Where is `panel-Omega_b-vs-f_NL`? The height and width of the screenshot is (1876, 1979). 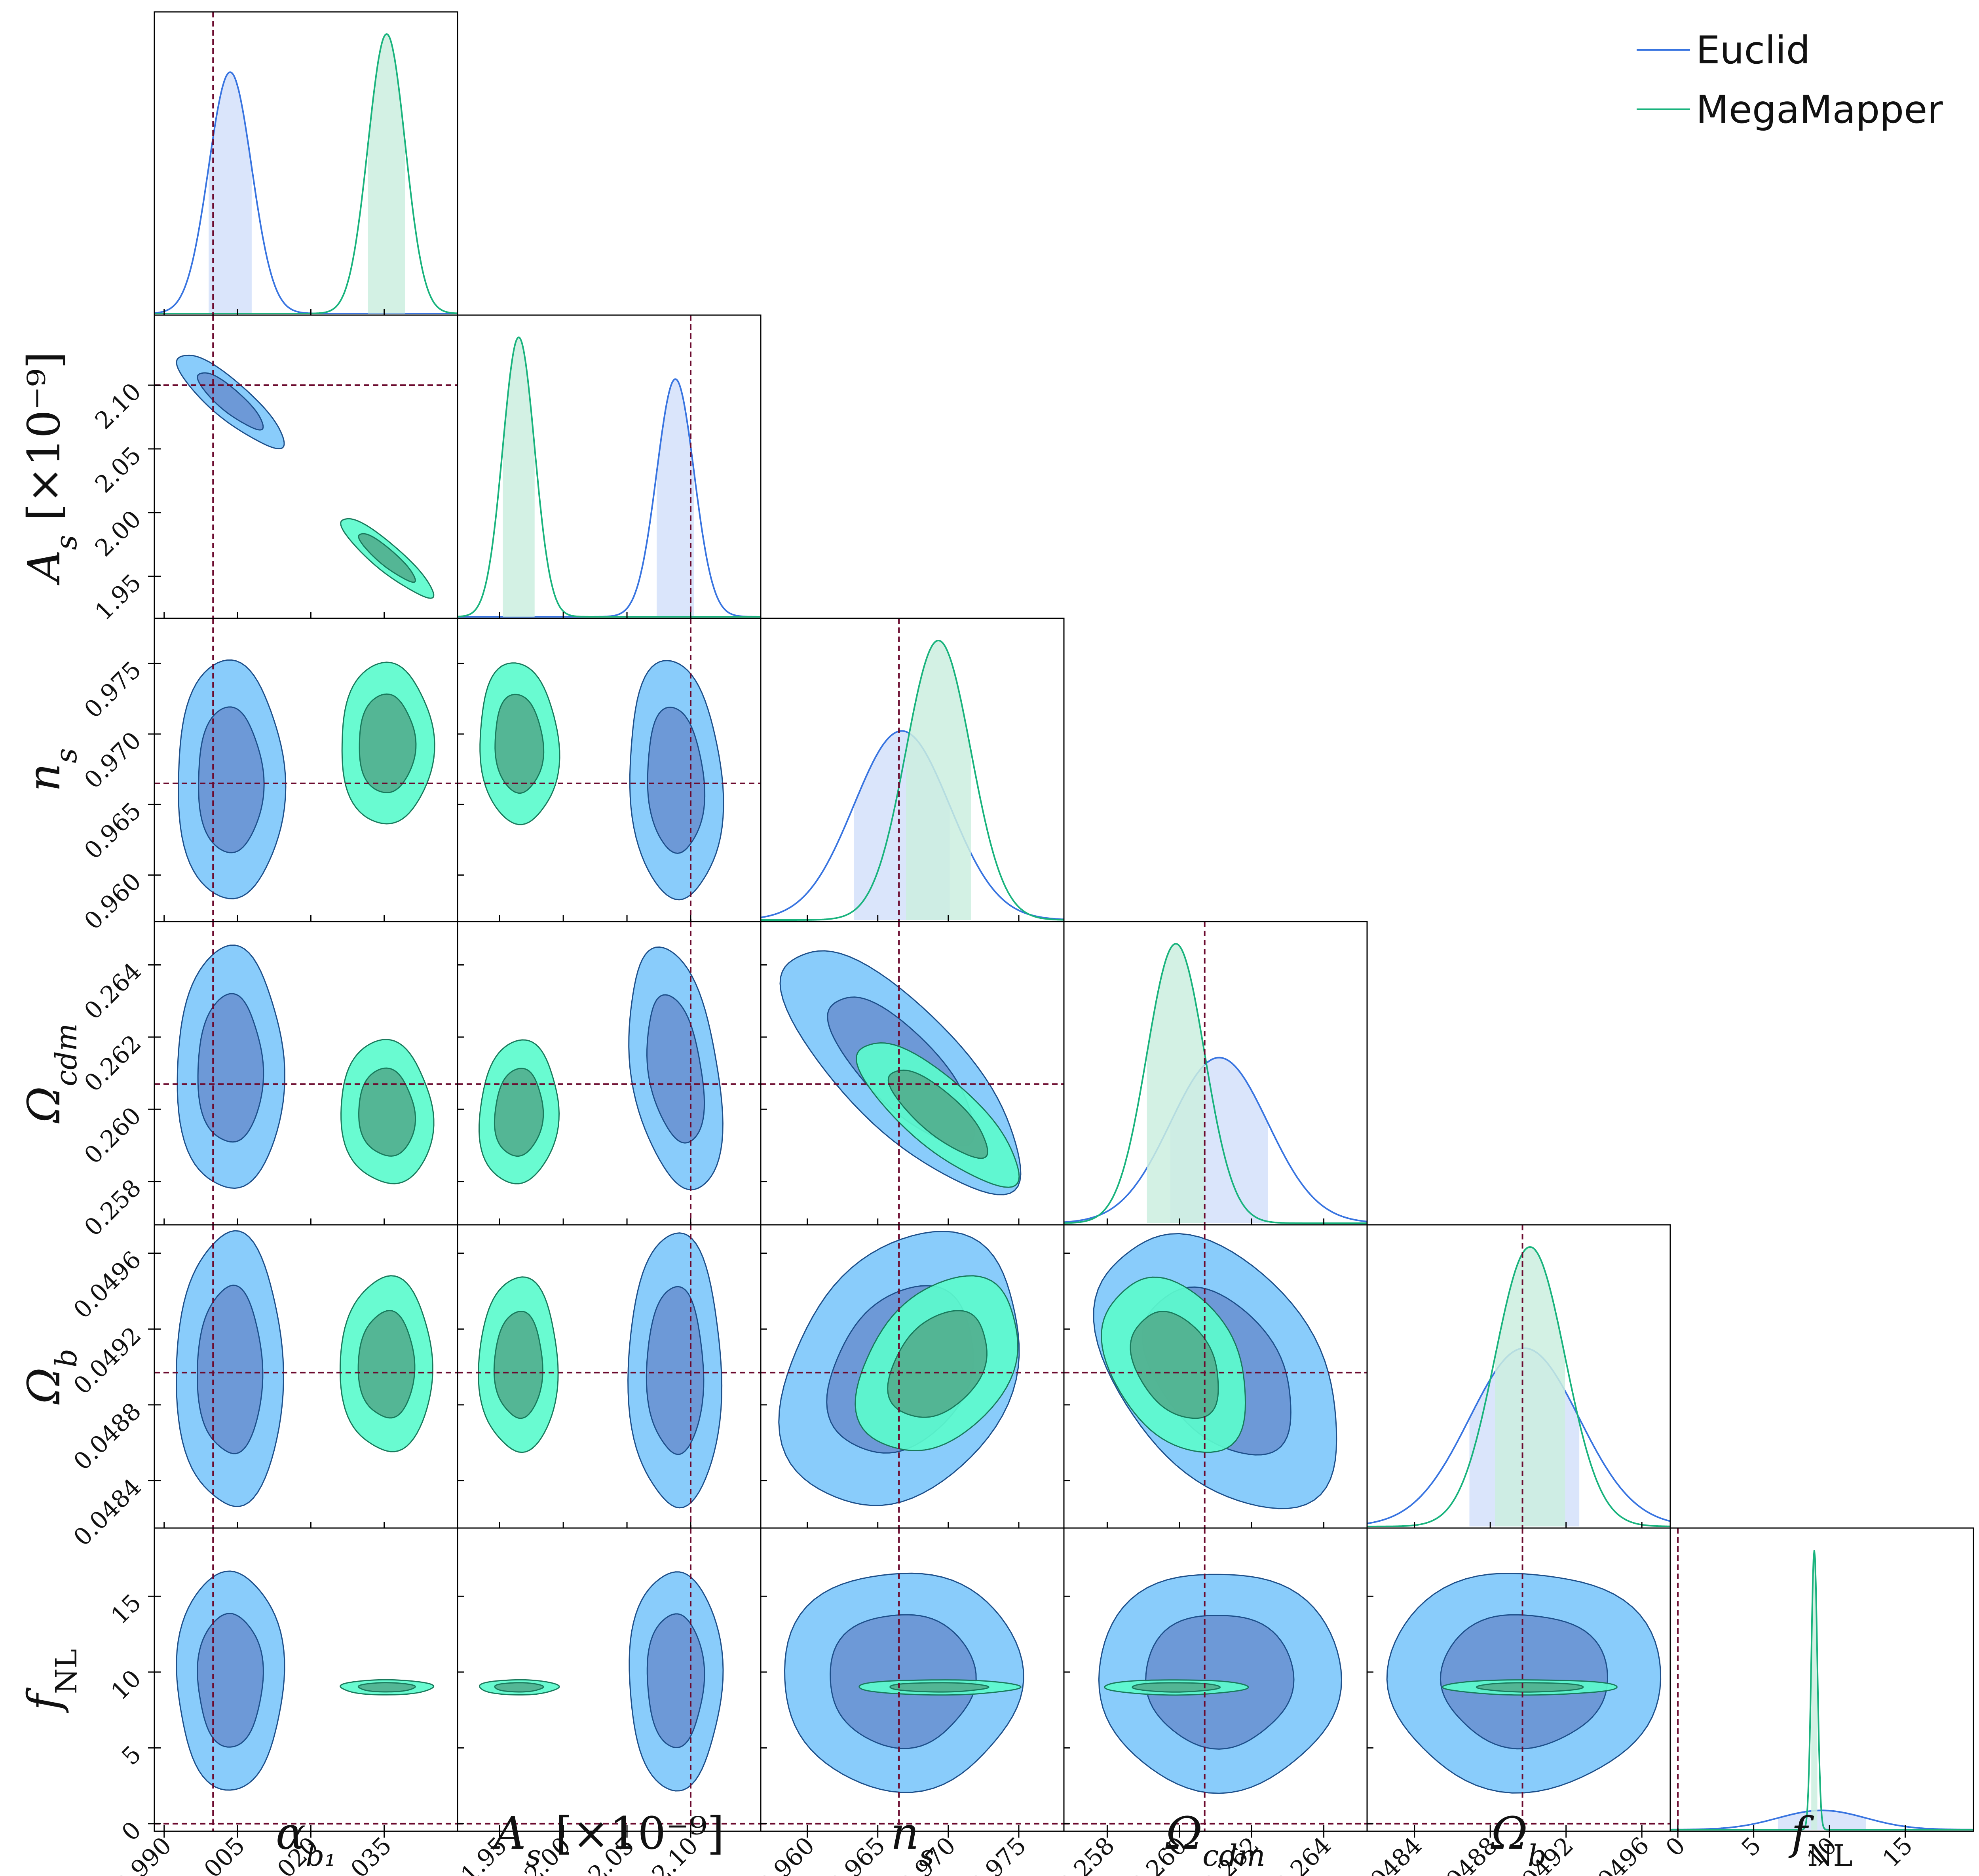
panel-Omega_b-vs-f_NL is located at coordinates (1518, 1679).